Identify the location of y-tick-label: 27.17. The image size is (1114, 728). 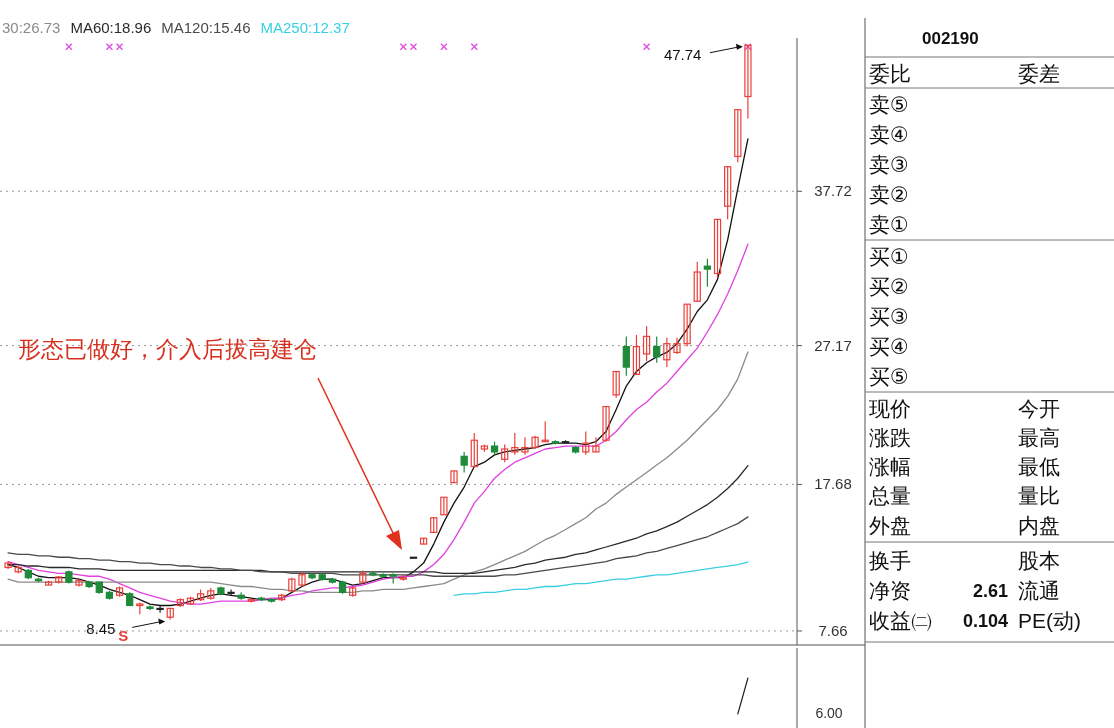
(833, 345).